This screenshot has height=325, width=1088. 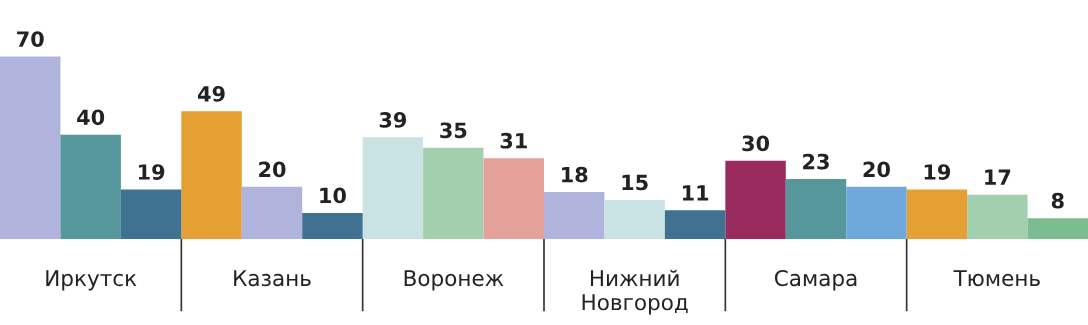 I want to click on x-tick-label: Иркутск, so click(x=91, y=280).